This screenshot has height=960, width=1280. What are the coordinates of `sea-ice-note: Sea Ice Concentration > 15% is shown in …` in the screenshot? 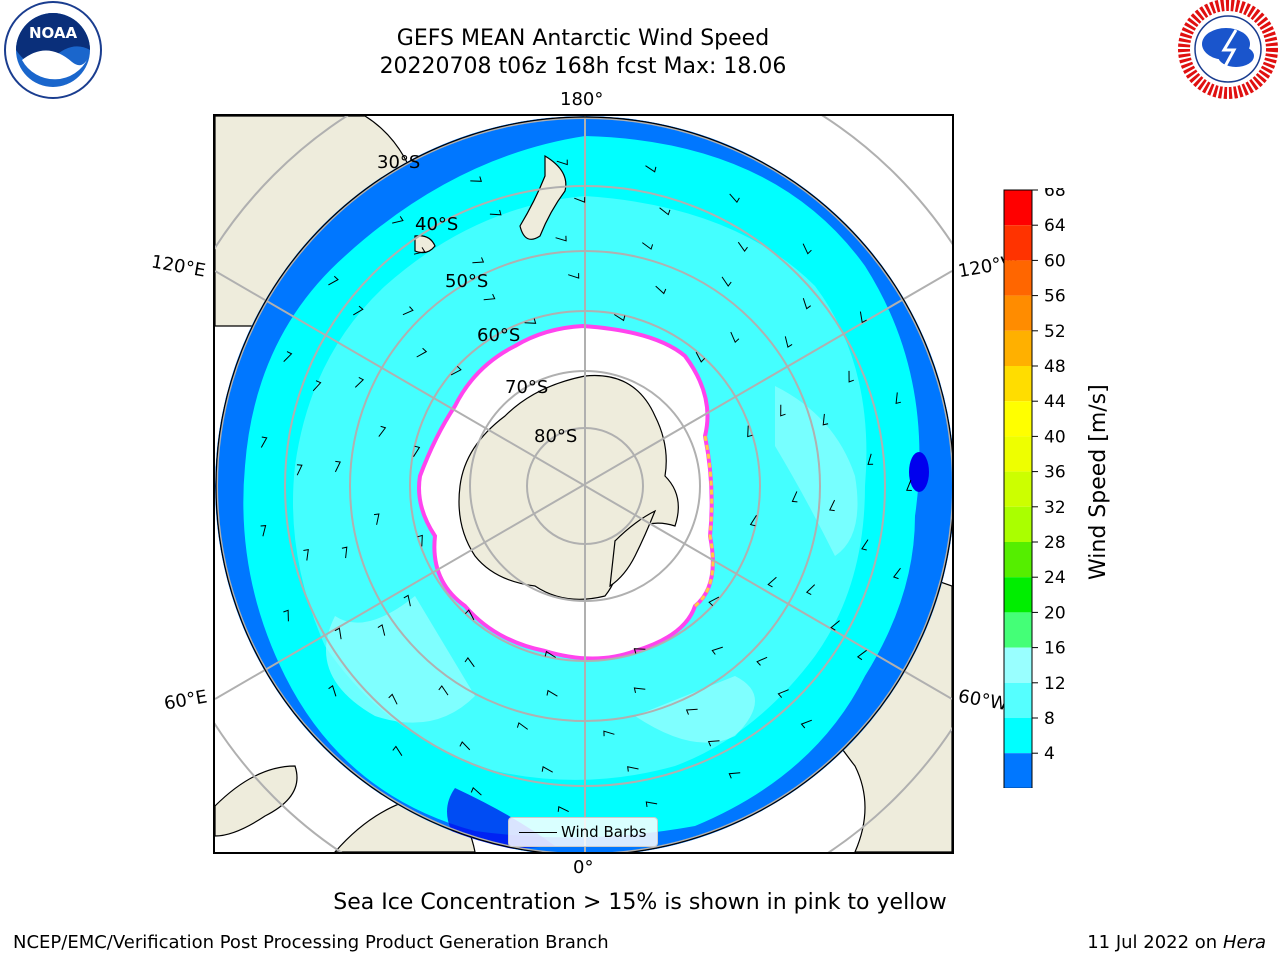 It's located at (640, 902).